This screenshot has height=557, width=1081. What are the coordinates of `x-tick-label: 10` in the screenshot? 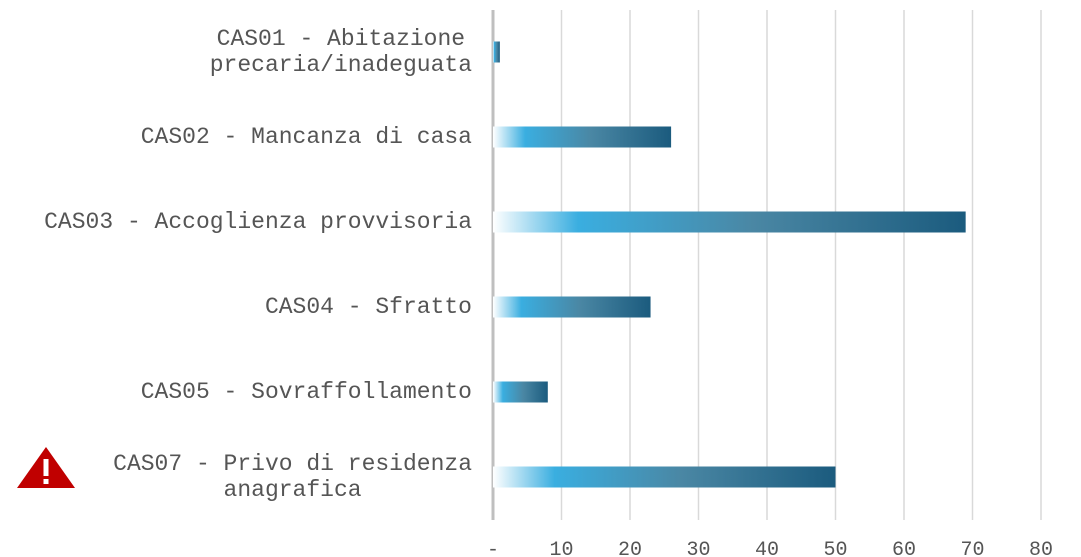 It's located at (561, 548).